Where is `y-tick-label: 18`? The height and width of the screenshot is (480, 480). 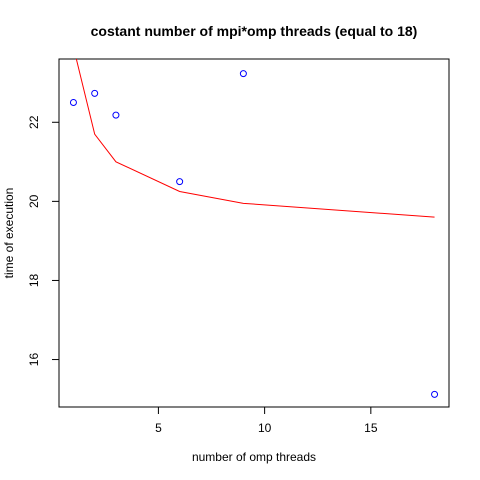 y-tick-label: 18 is located at coordinates (34, 280).